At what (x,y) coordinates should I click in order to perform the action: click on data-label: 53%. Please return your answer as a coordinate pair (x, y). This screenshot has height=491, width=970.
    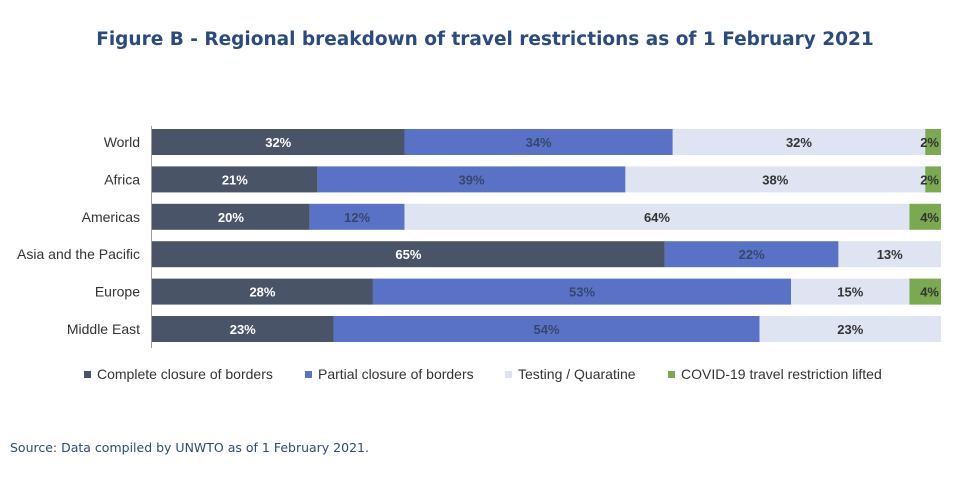
    Looking at the image, I should click on (582, 292).